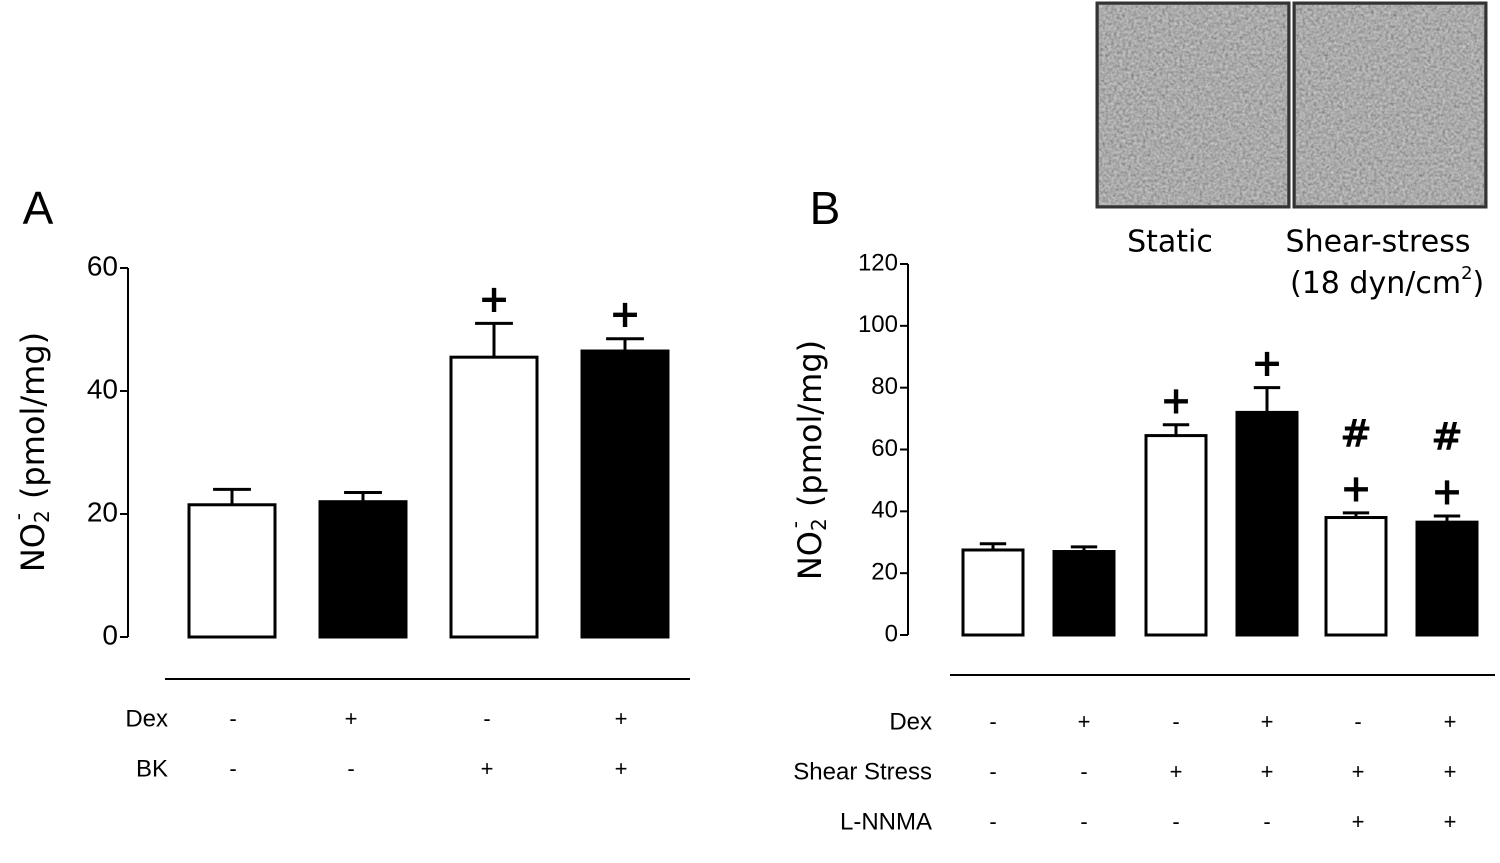  Describe the element at coordinates (38, 208) in the screenshot. I see `panel-label: A` at that location.